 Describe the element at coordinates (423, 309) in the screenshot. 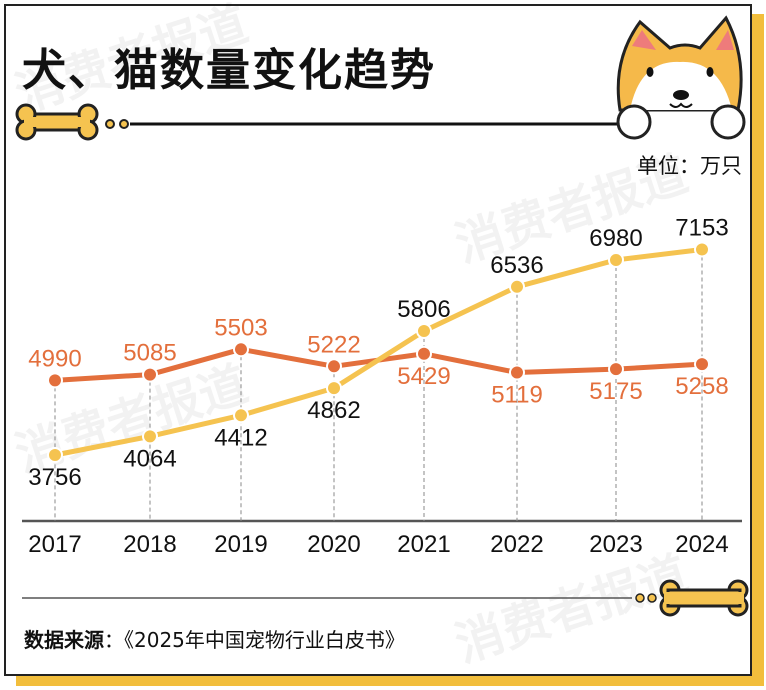

I see `data-label: 5806` at that location.